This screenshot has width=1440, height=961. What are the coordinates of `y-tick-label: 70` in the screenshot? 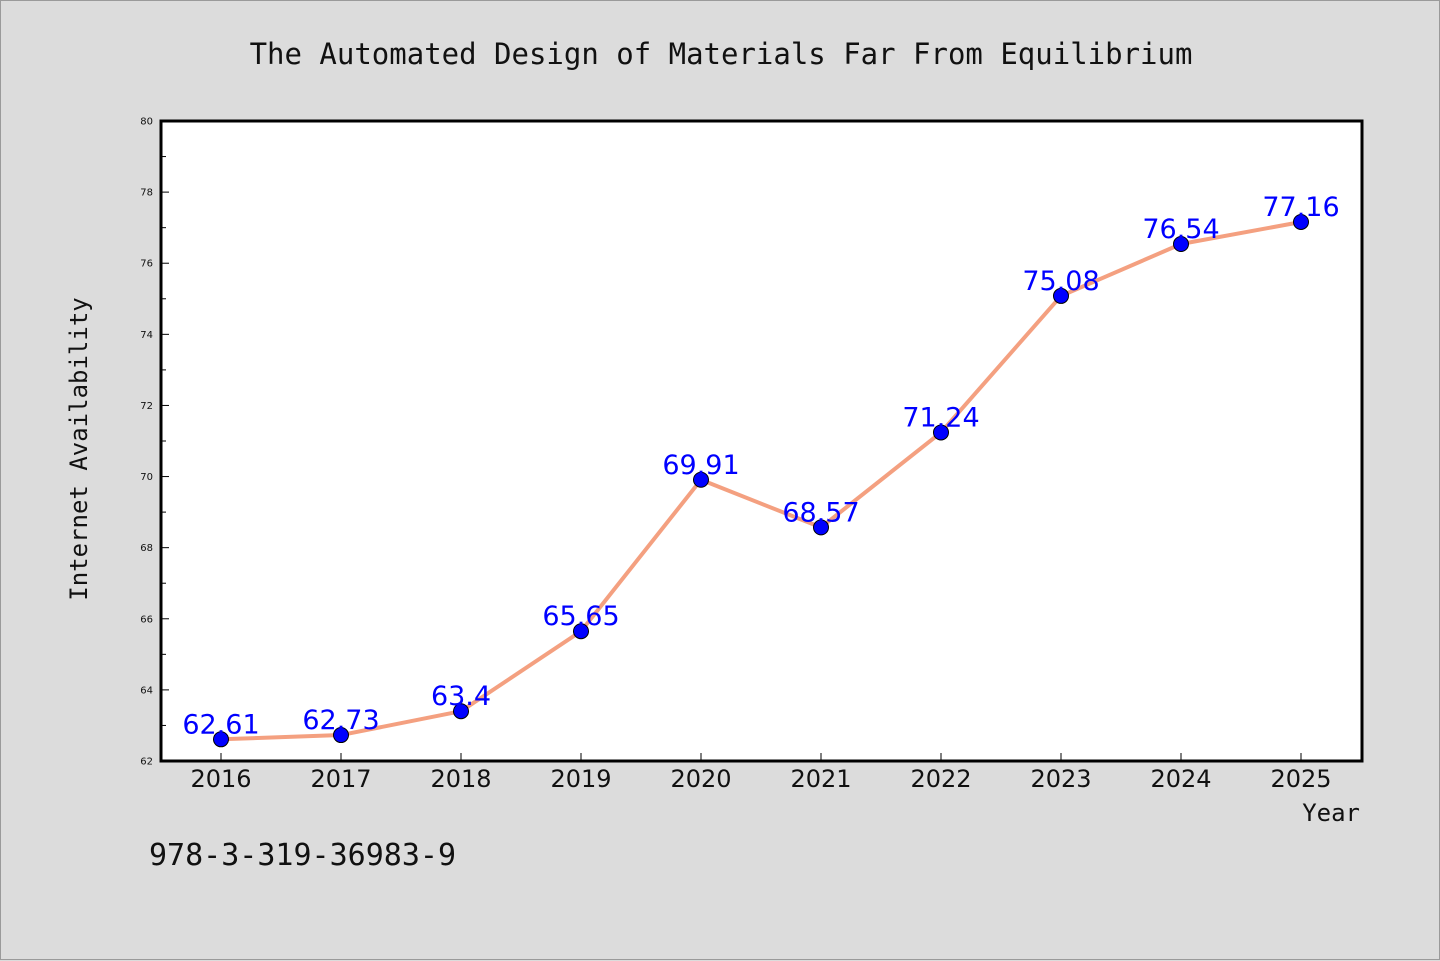 It's located at (146, 477).